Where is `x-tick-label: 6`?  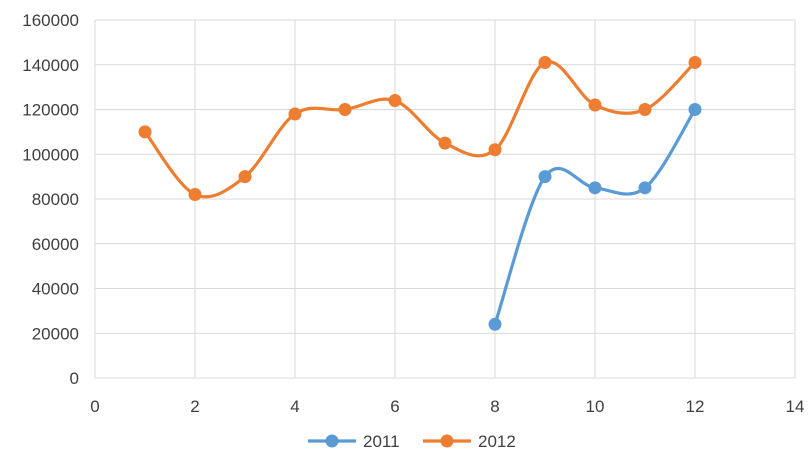 x-tick-label: 6 is located at coordinates (394, 406).